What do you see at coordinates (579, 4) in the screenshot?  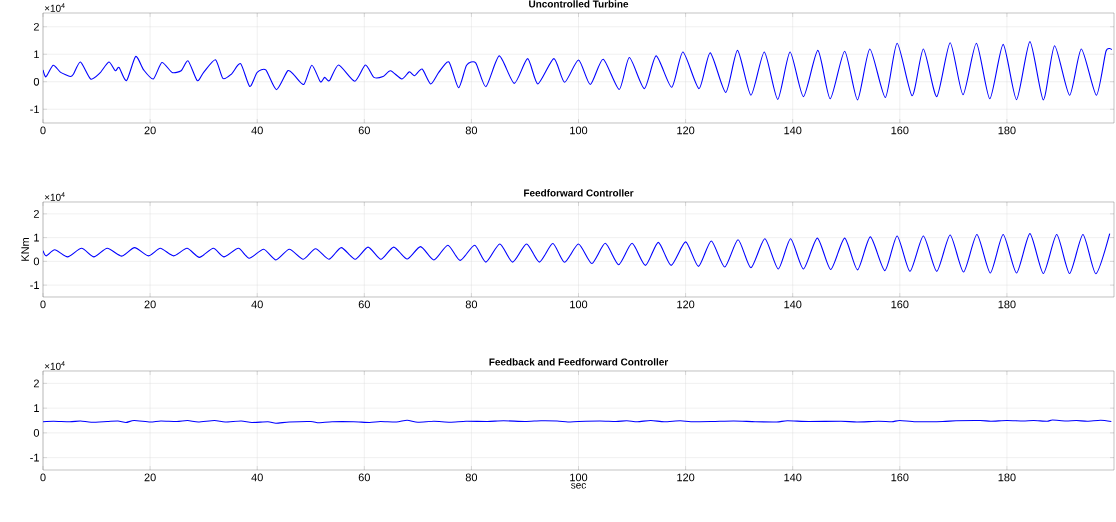 I see `chart-title: Uncontrolled Turbine` at bounding box center [579, 4].